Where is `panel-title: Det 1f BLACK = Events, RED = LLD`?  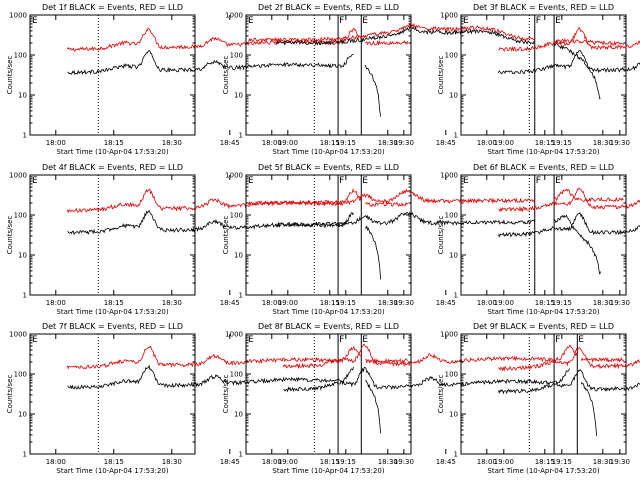
panel-title: Det 1f BLACK = Events, RED = LLD is located at coordinates (112, 7).